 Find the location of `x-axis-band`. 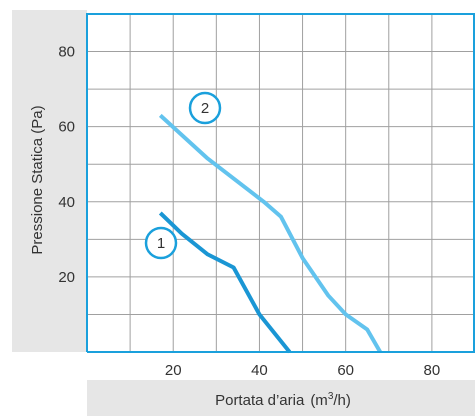

x-axis-band is located at coordinates (281, 398).